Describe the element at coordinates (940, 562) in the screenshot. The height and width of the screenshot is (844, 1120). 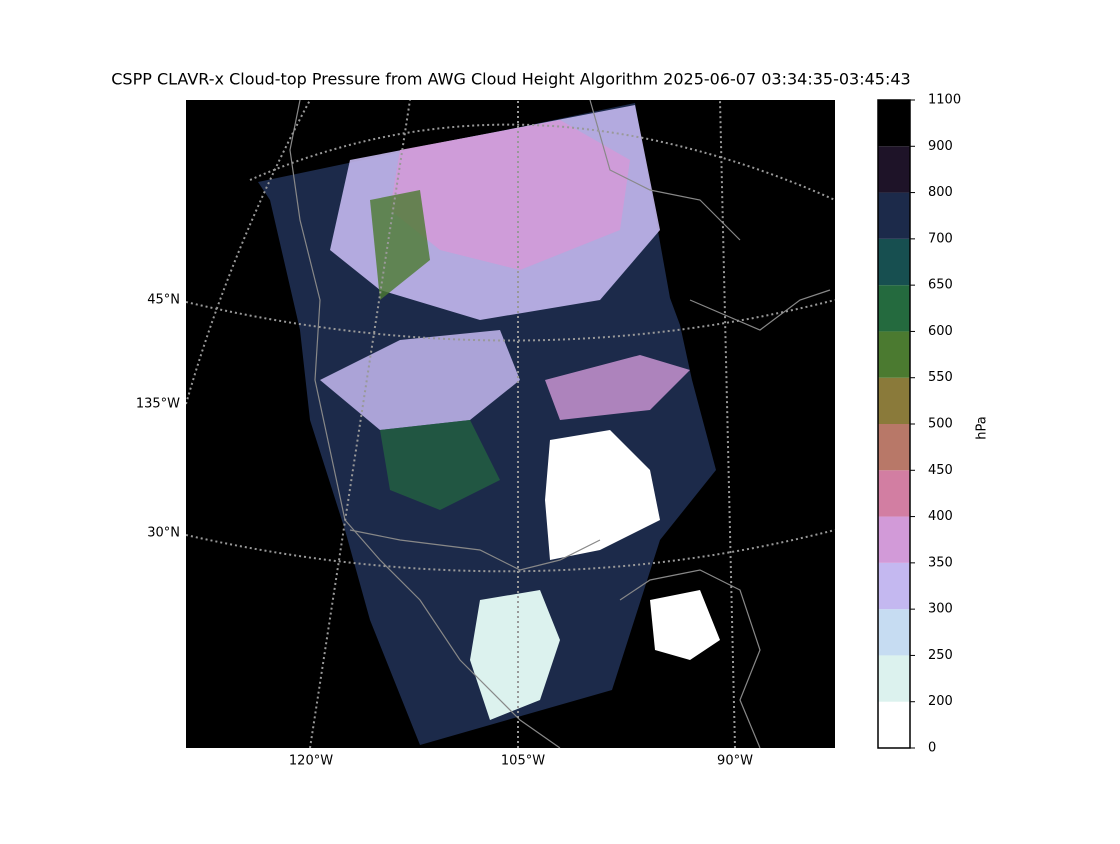
I see `colorbar-tick-label: 350` at that location.